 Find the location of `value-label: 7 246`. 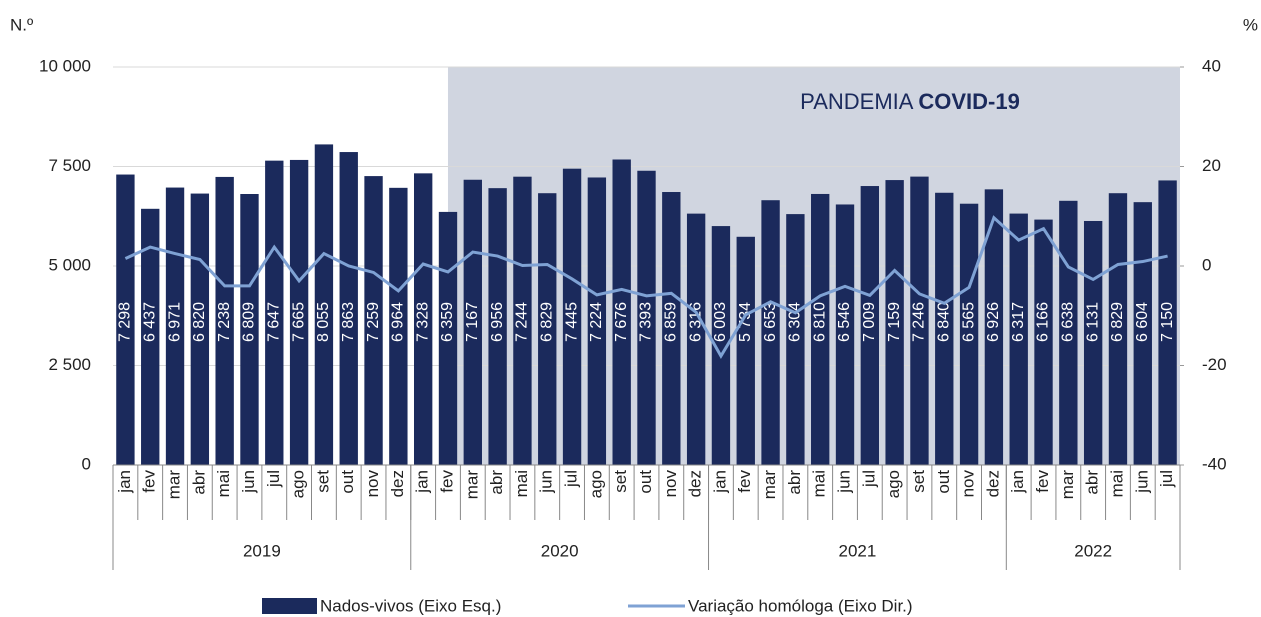

value-label: 7 246 is located at coordinates (919, 322).